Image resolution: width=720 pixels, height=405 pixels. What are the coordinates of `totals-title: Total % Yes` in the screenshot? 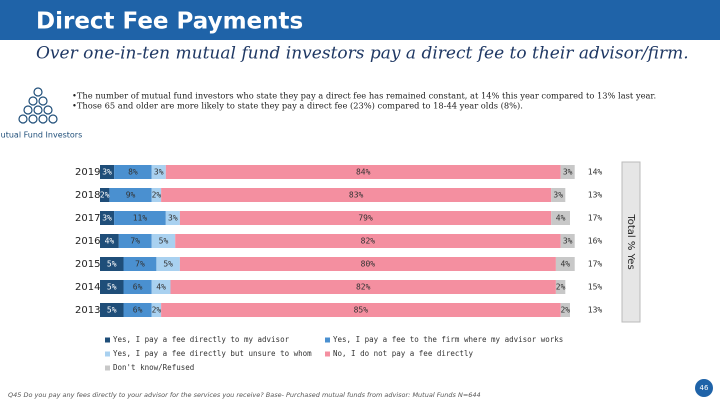 It's located at (630, 241).